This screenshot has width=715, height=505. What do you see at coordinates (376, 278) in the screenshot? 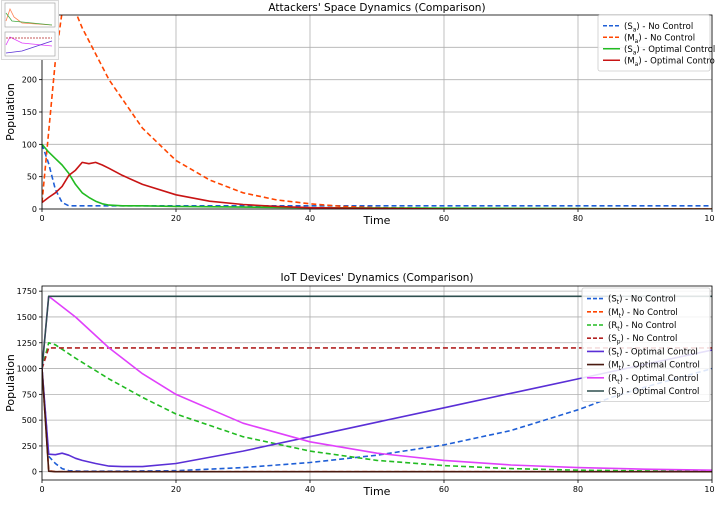
I see `chart-title: IoT Devices' Dynamics (Comparison)` at bounding box center [376, 278].